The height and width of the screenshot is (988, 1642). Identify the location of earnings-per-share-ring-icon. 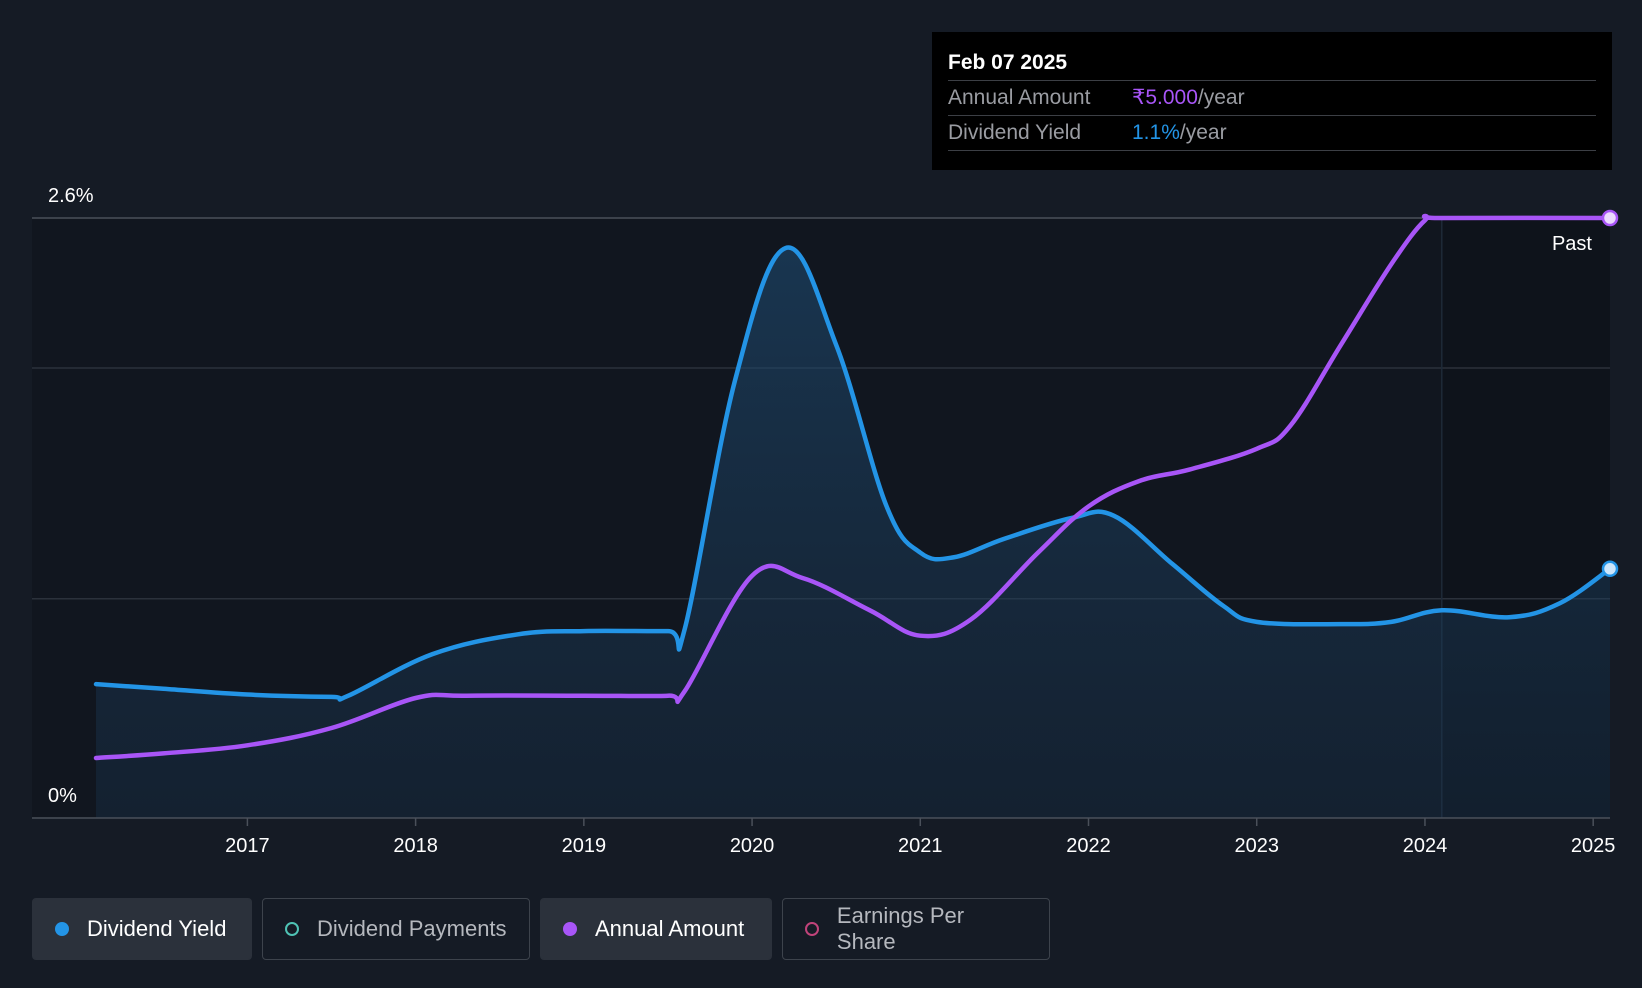
(812, 929).